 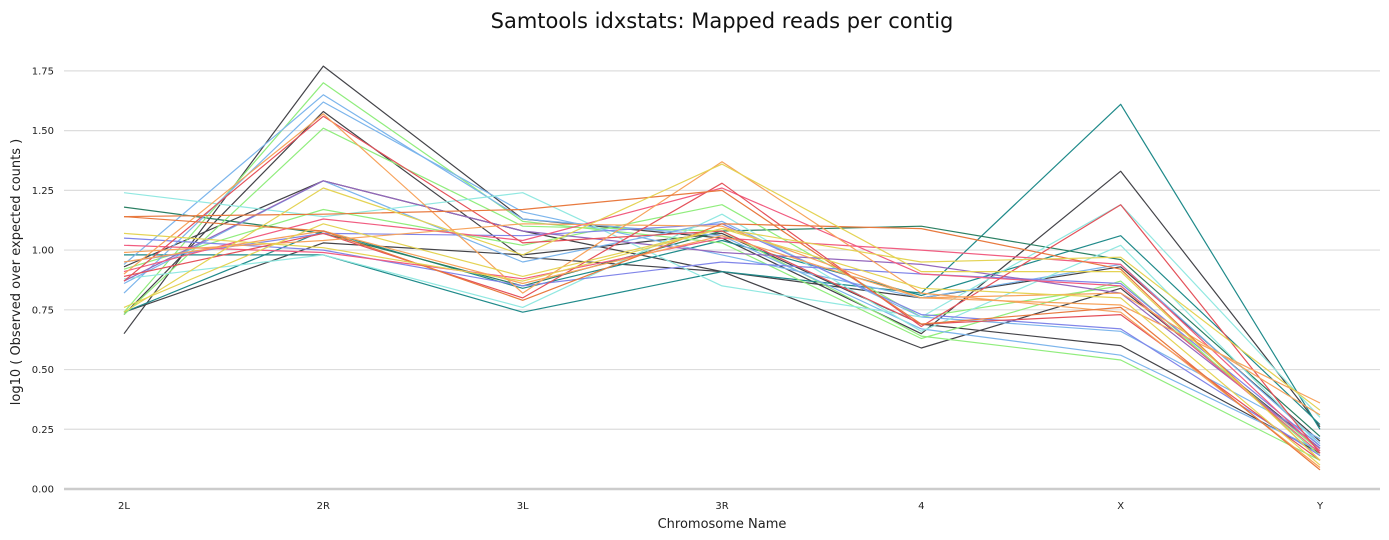 I want to click on y-tick-label: 0.75, so click(x=43, y=310).